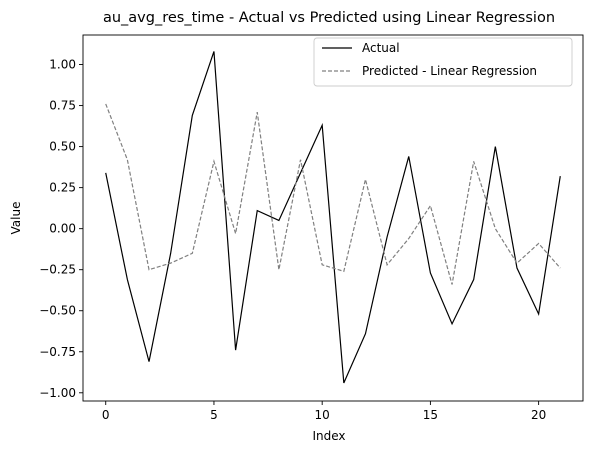 The width and height of the screenshot is (600, 453). What do you see at coordinates (62, 188) in the screenshot?
I see `y-tick-label: 0.25` at bounding box center [62, 188].